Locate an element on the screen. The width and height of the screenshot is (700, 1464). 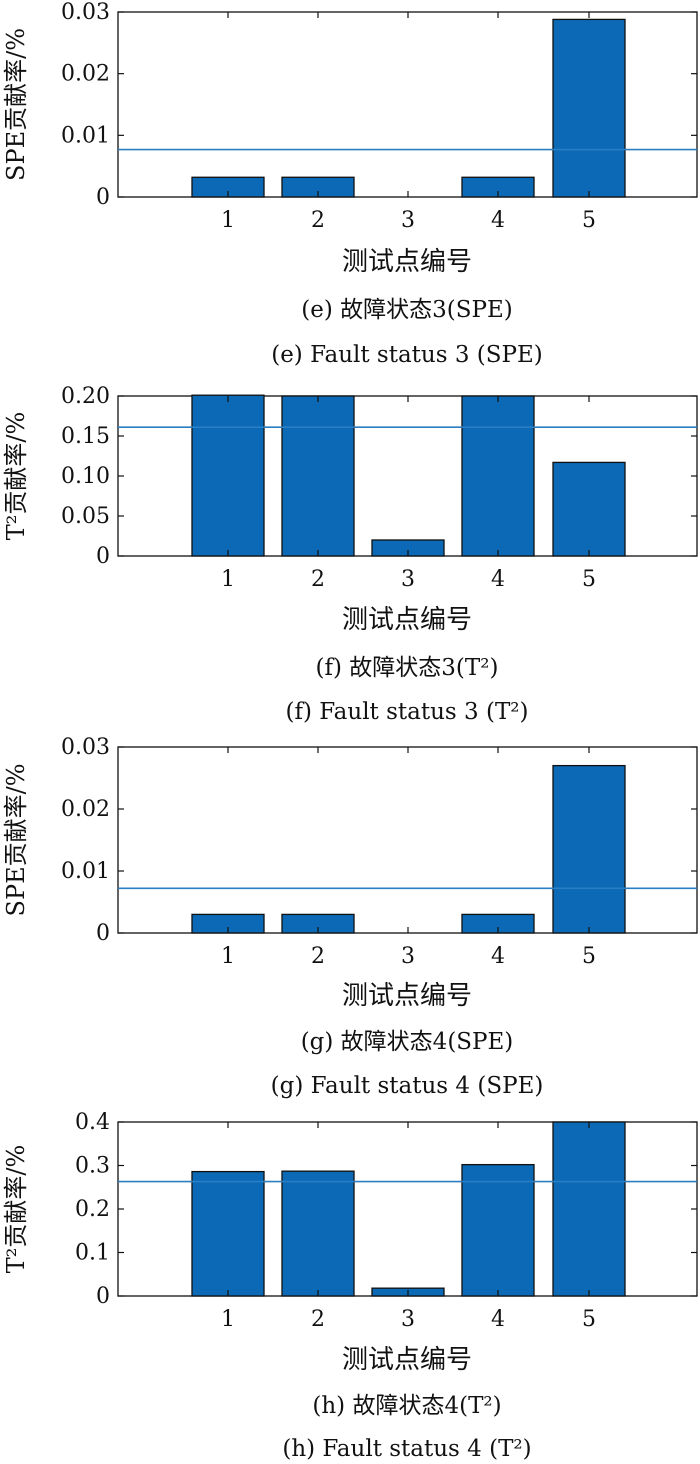
y-tick-label: 0.1 is located at coordinates (92, 1253).